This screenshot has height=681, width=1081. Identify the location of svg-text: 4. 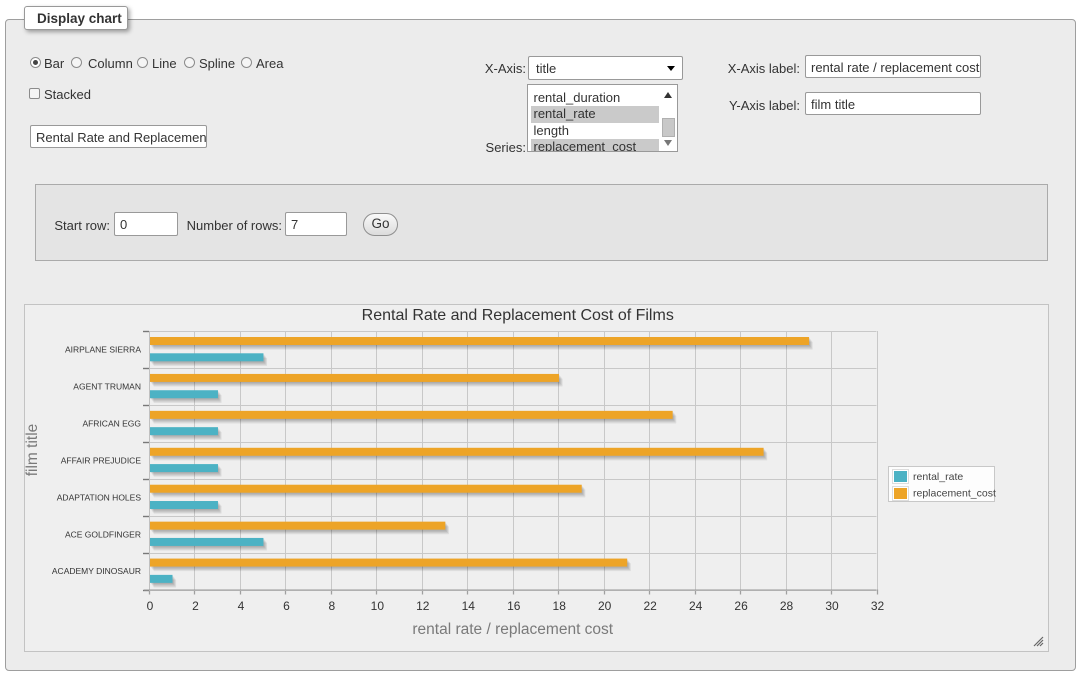
(241, 606).